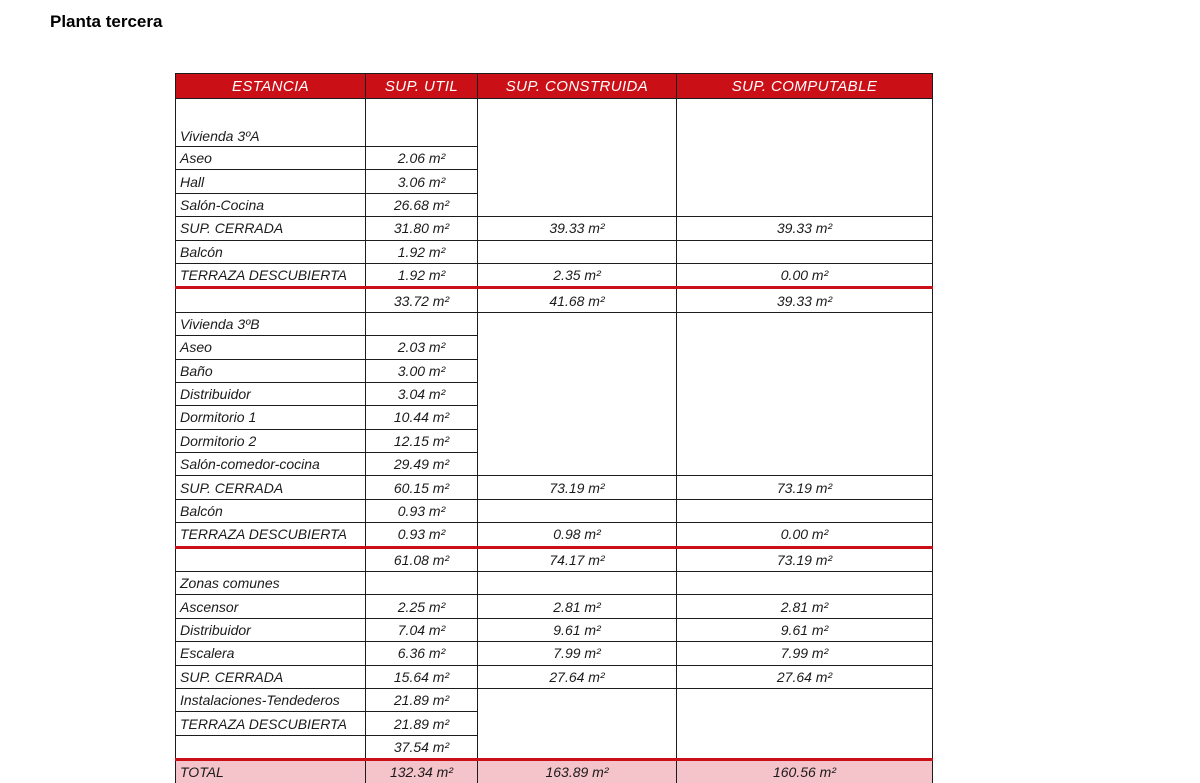 The height and width of the screenshot is (783, 1200). I want to click on cell-sup-util: 37.54 m², so click(421, 747).